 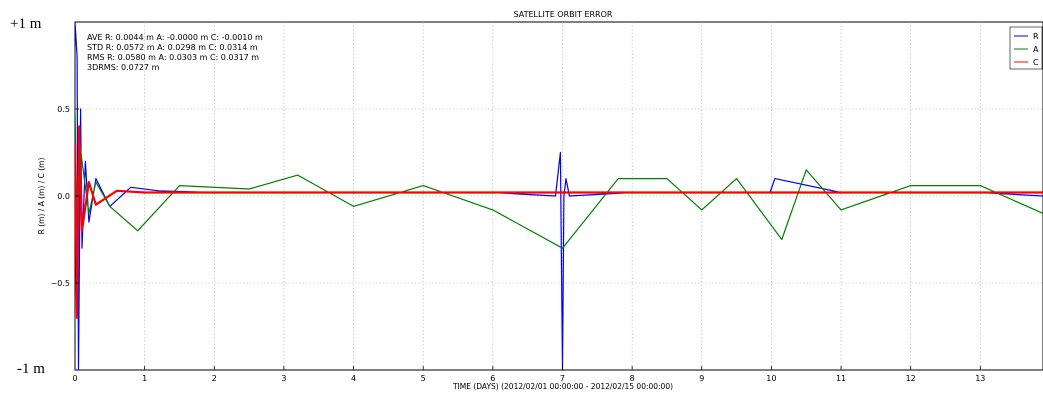 What do you see at coordinates (980, 378) in the screenshot?
I see `x-tick-label: 13` at bounding box center [980, 378].